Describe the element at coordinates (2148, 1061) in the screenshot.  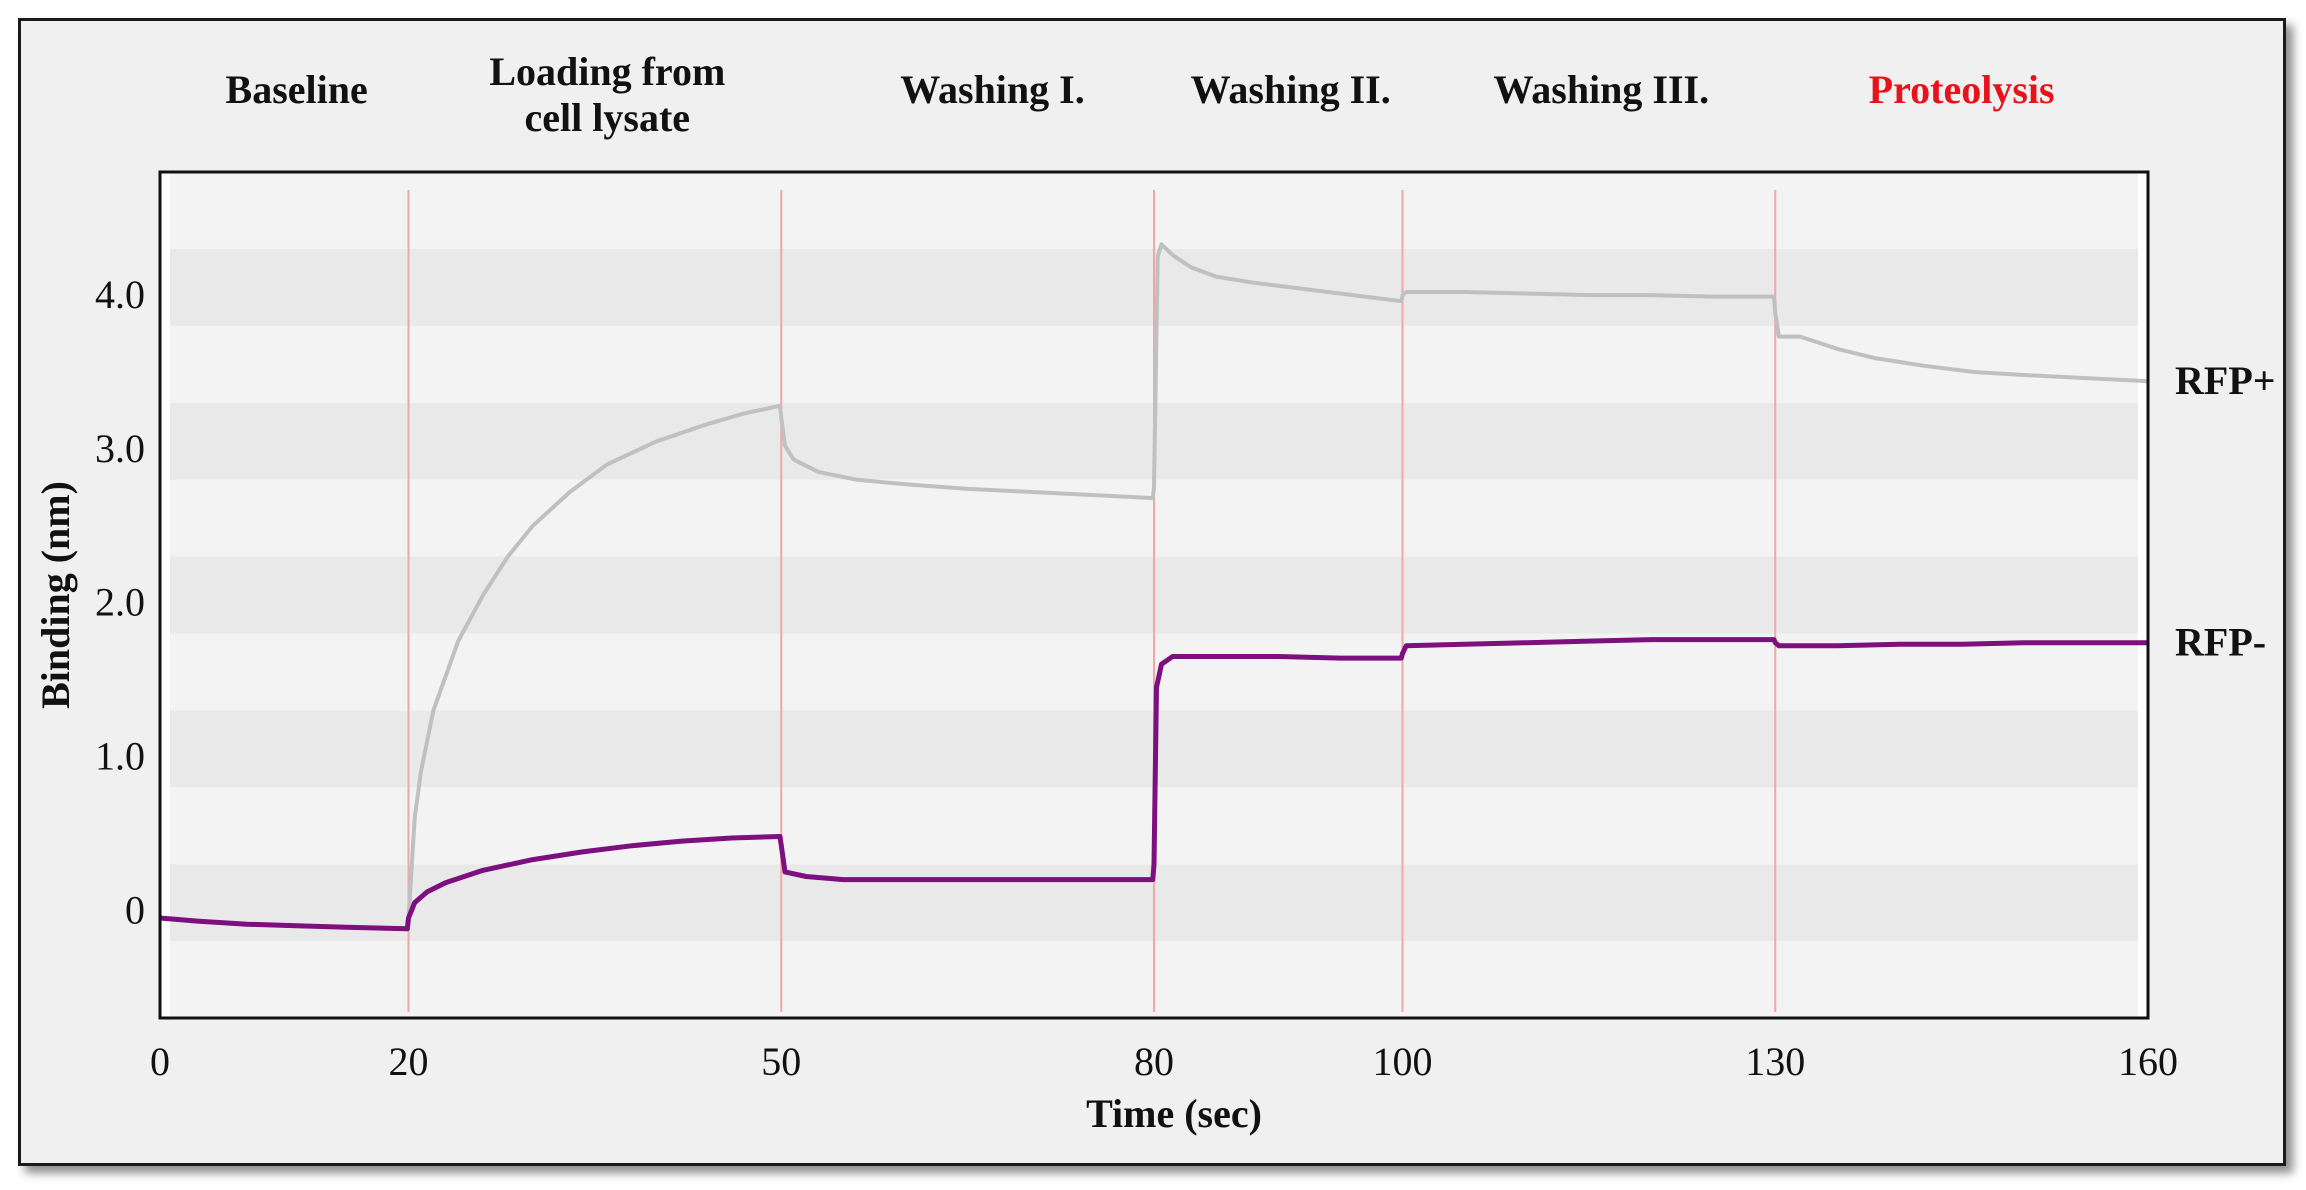
I see `x-tick-label: 160` at that location.